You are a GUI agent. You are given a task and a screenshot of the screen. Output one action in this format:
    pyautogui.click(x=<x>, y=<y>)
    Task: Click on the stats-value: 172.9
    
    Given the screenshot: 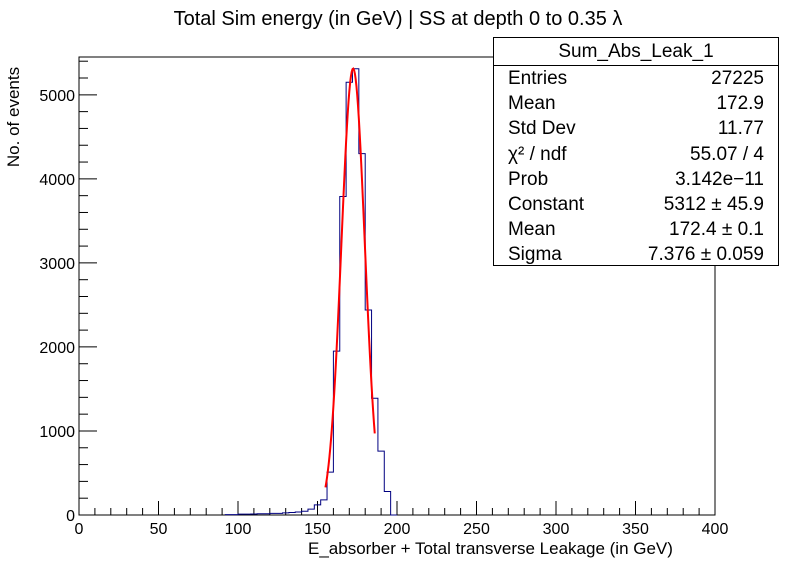 What is the action you would take?
    pyautogui.click(x=740, y=104)
    